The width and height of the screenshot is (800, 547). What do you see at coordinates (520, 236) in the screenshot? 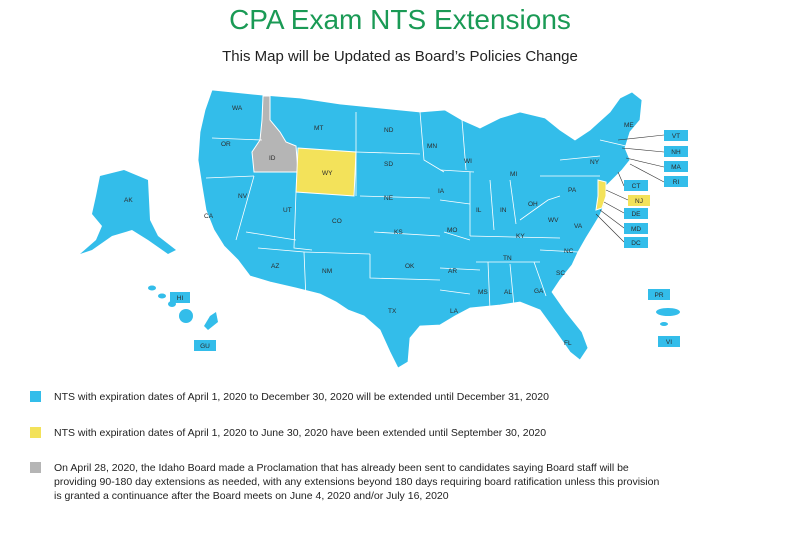
I see `state-label-ky: KY` at bounding box center [520, 236].